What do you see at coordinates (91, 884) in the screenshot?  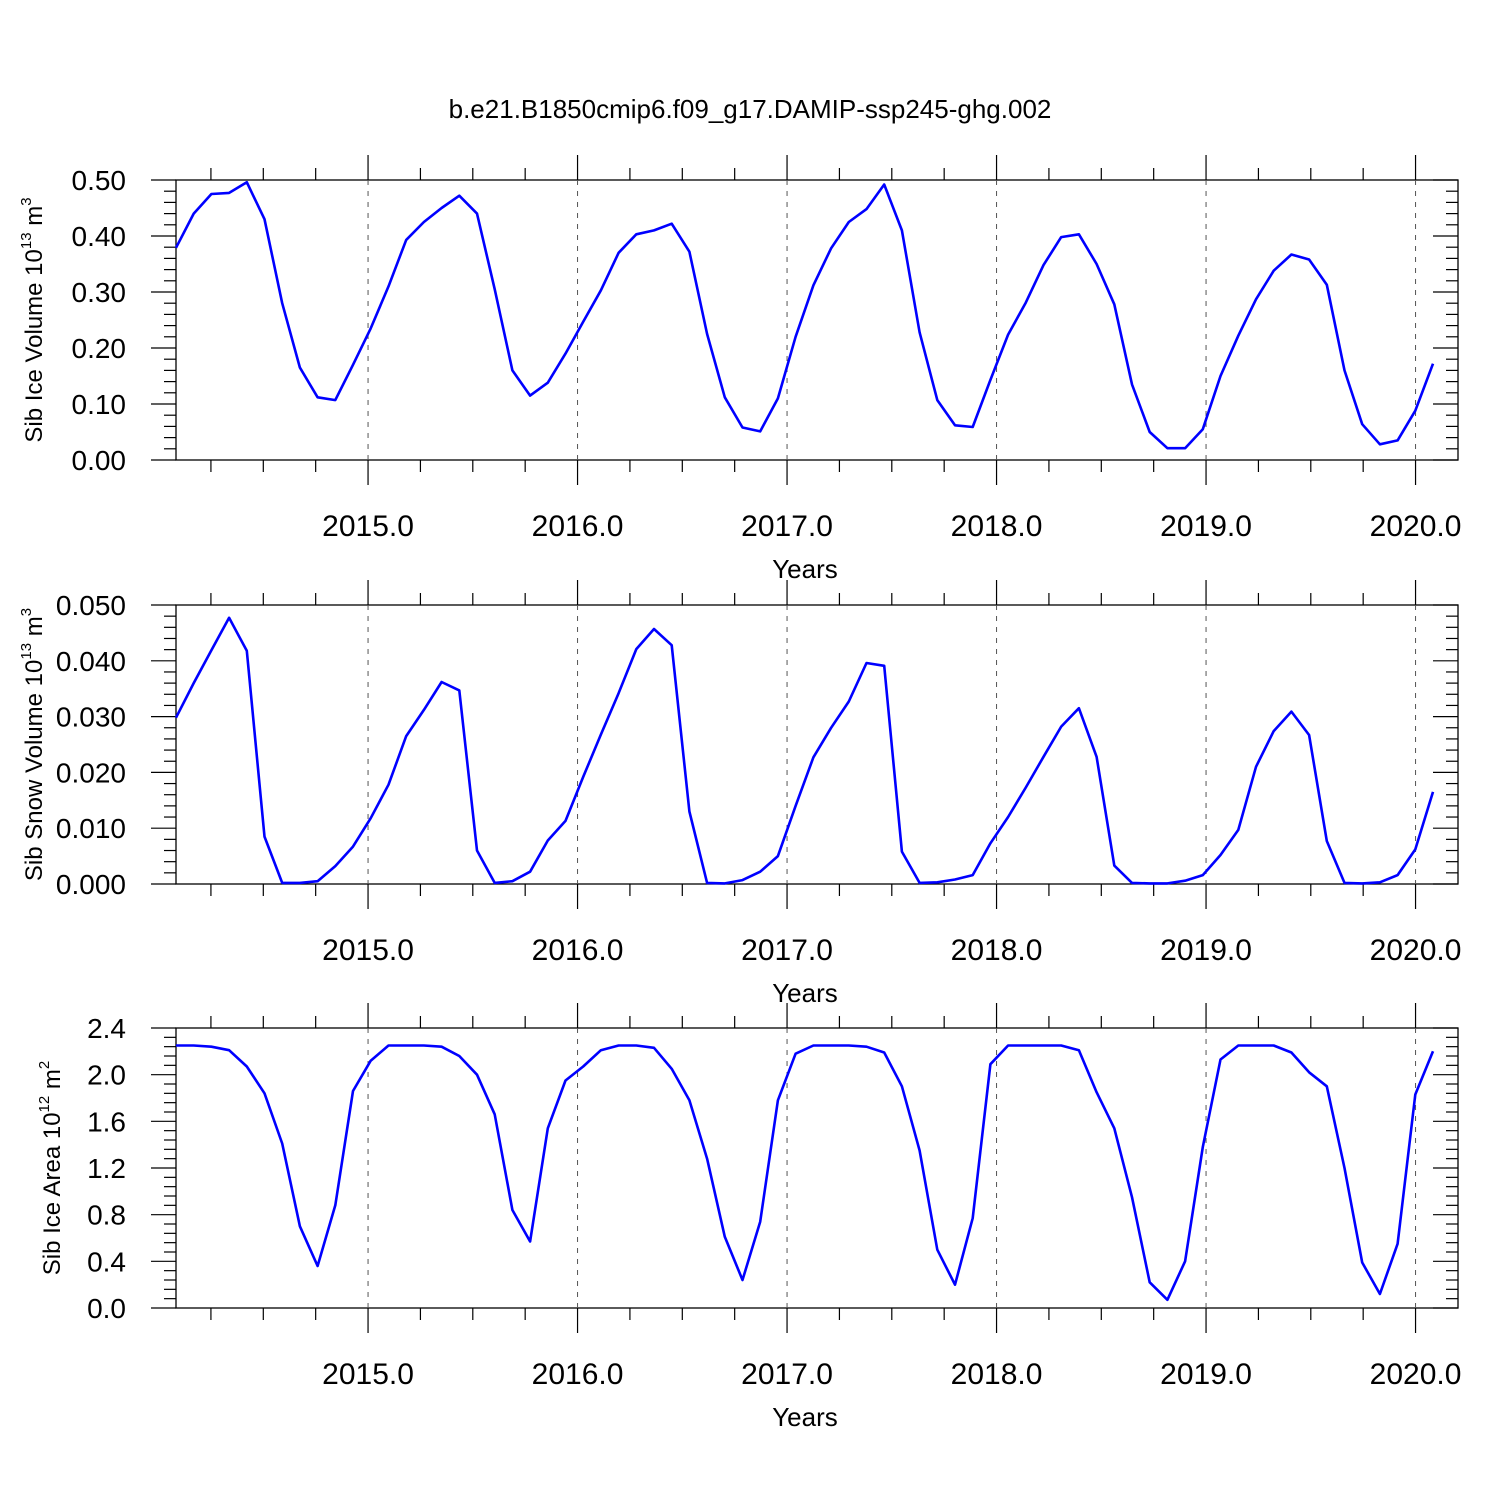 I see `y-tick-label: 0.000` at bounding box center [91, 884].